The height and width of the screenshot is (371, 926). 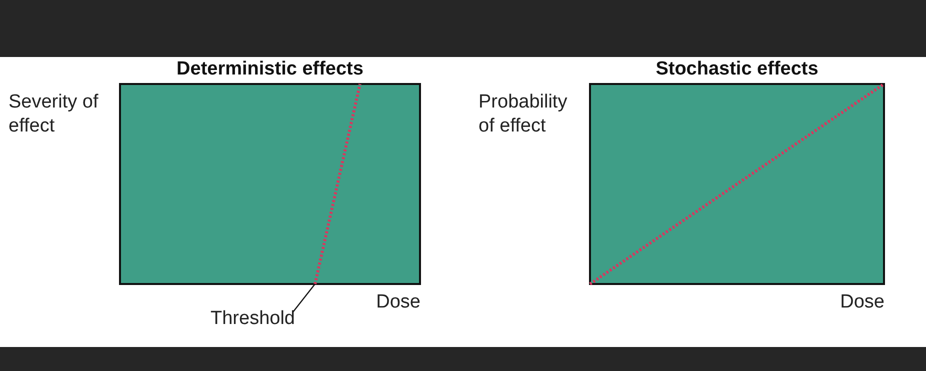 What do you see at coordinates (523, 114) in the screenshot?
I see `y-axis-title: Probability of effect` at bounding box center [523, 114].